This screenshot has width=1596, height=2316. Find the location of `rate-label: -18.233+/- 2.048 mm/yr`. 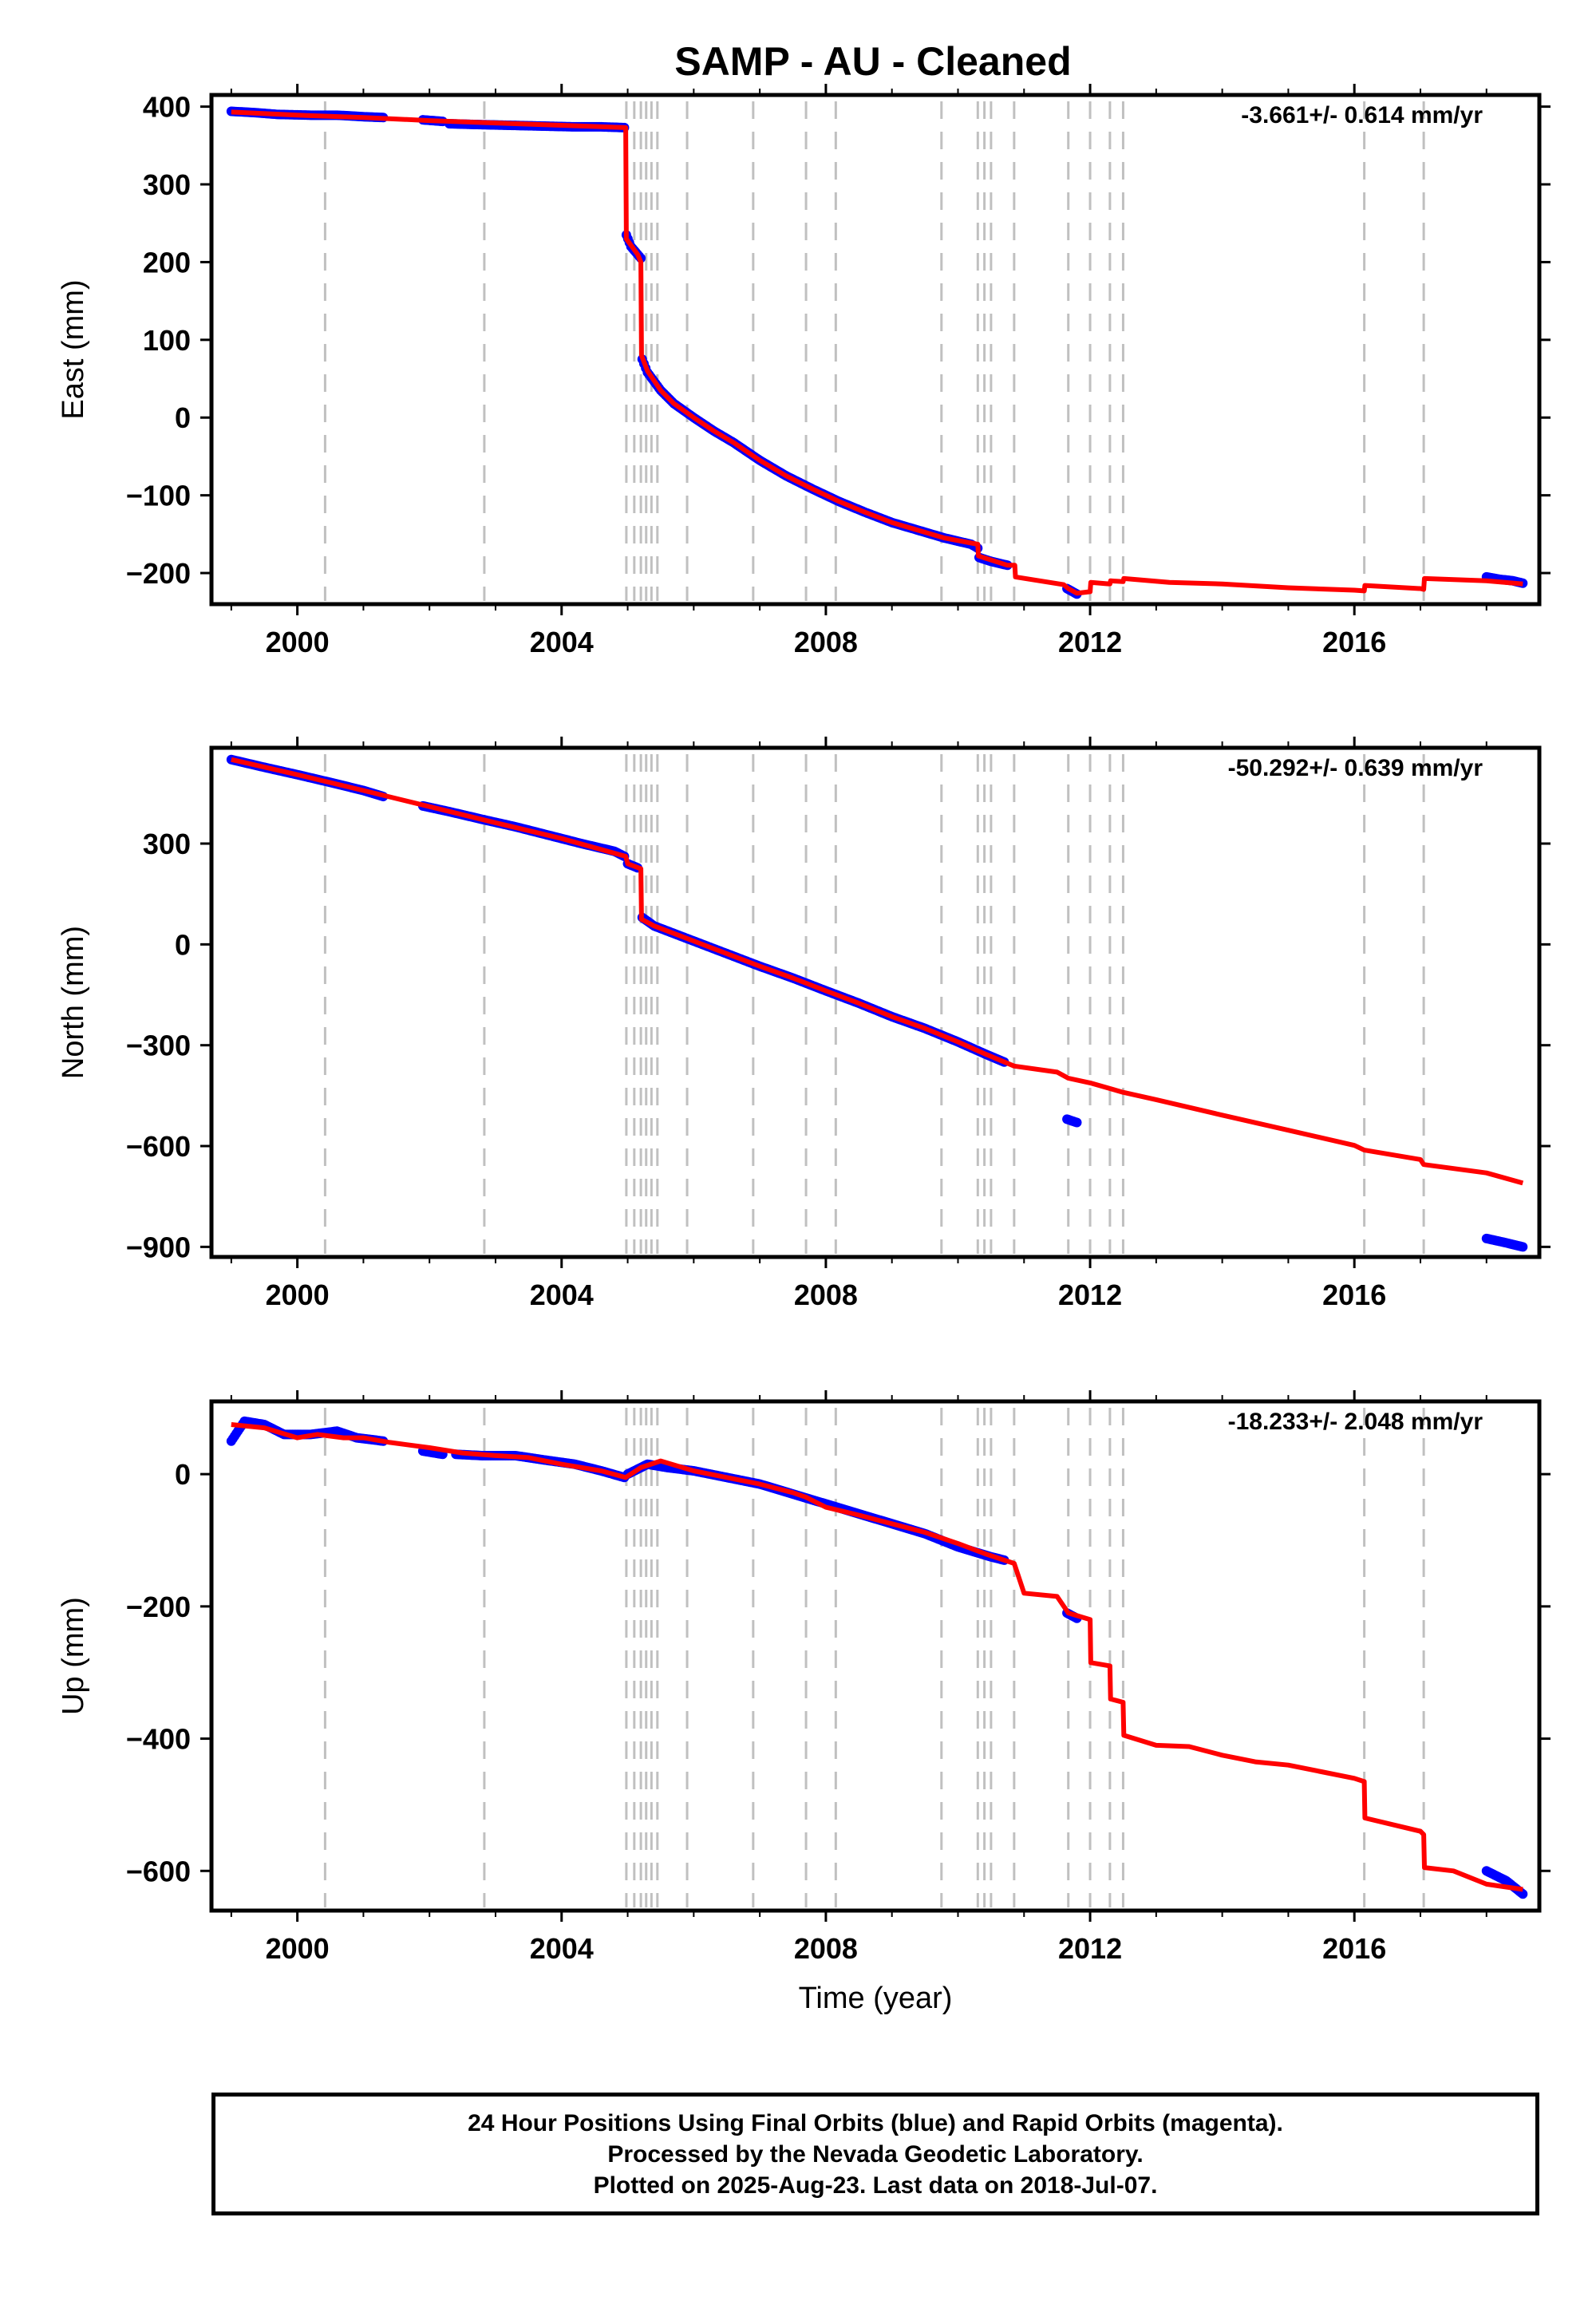

rate-label: -18.233+/- 2.048 mm/yr is located at coordinates (1355, 1422).